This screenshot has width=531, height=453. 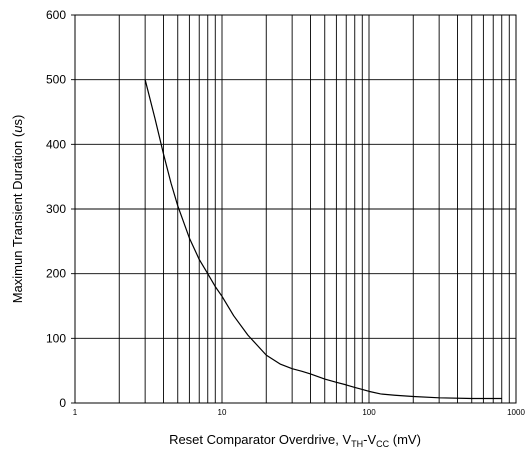 What do you see at coordinates (56, 274) in the screenshot?
I see `y-tick-label: 200` at bounding box center [56, 274].